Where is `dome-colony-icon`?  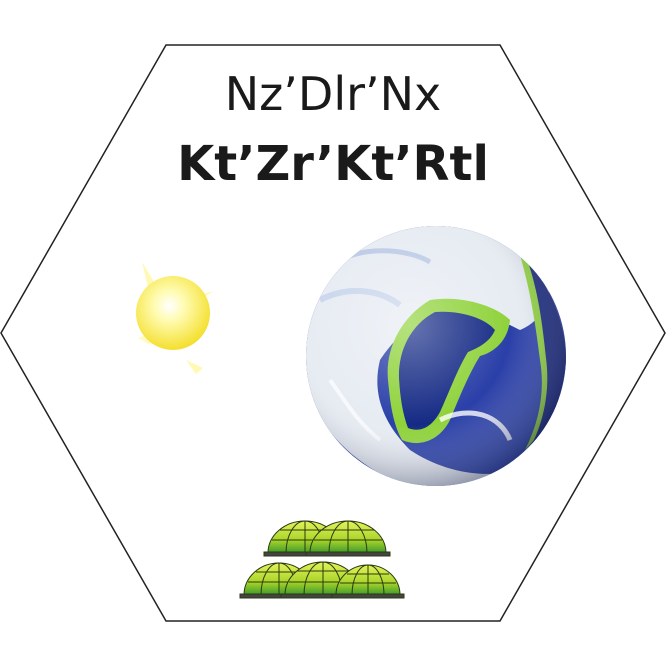
dome-colony-icon is located at coordinates (322, 559).